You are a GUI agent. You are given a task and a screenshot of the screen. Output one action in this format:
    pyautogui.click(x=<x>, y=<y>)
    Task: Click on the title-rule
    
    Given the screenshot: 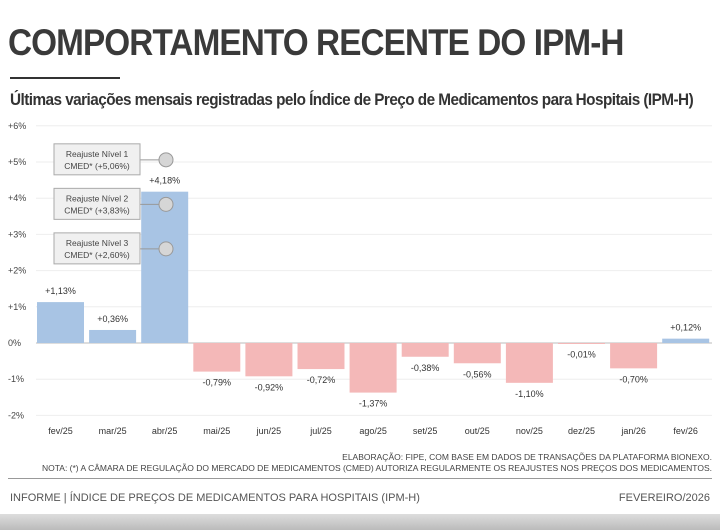 What is the action you would take?
    pyautogui.click(x=65, y=78)
    